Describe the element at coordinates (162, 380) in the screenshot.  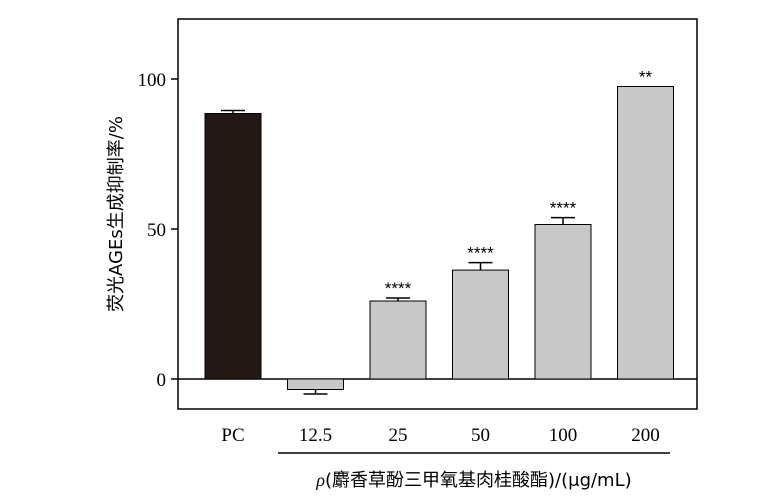
I see `y-tick-label: 0` at that location.